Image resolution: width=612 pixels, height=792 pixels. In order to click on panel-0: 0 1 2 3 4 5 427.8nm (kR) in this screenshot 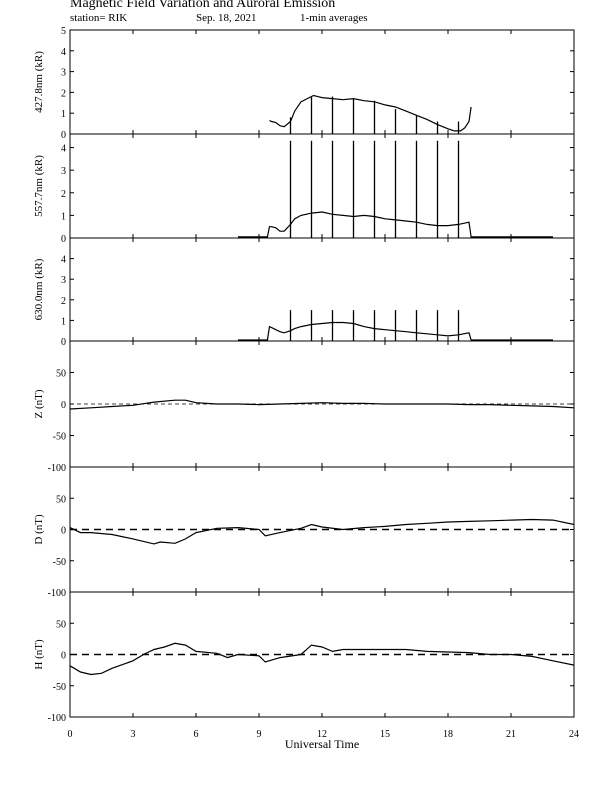, I will do `click(304, 83)`.